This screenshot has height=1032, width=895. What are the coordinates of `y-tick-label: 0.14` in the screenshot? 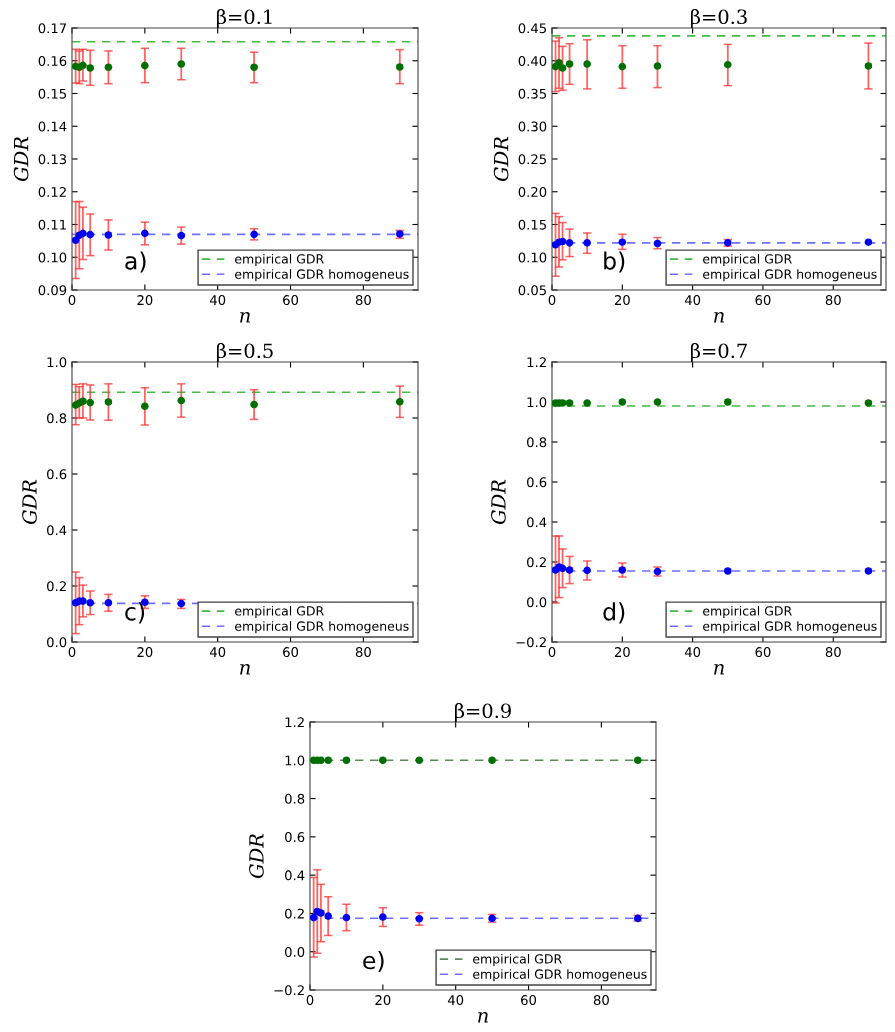 It's located at (52, 126).